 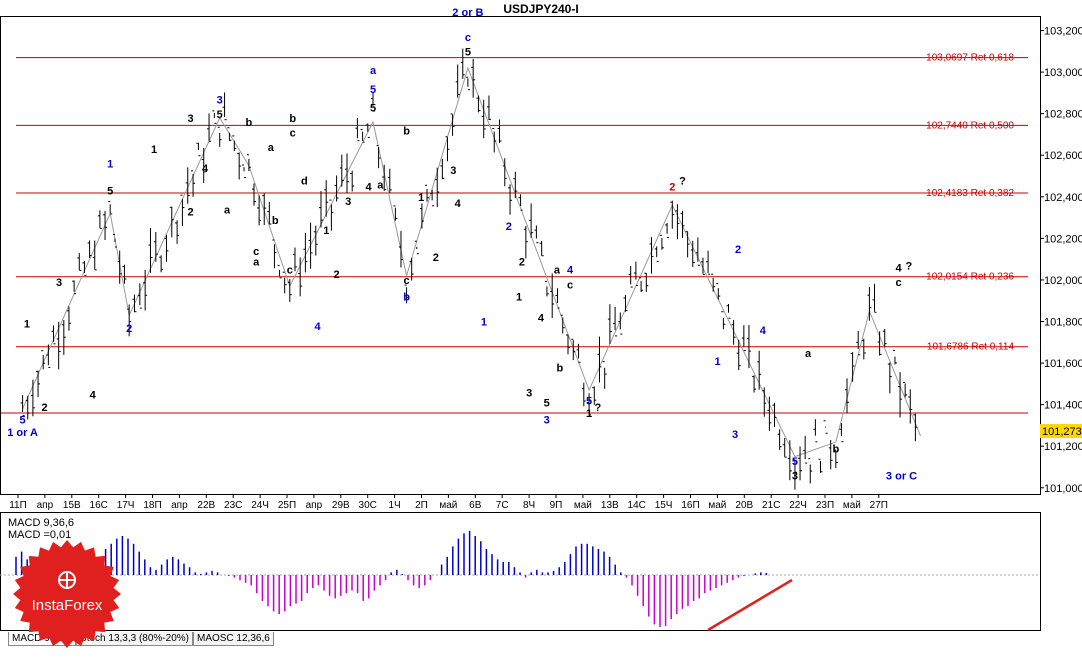 What do you see at coordinates (341, 505) in the screenshot?
I see `time-tick-label: 29В` at bounding box center [341, 505].